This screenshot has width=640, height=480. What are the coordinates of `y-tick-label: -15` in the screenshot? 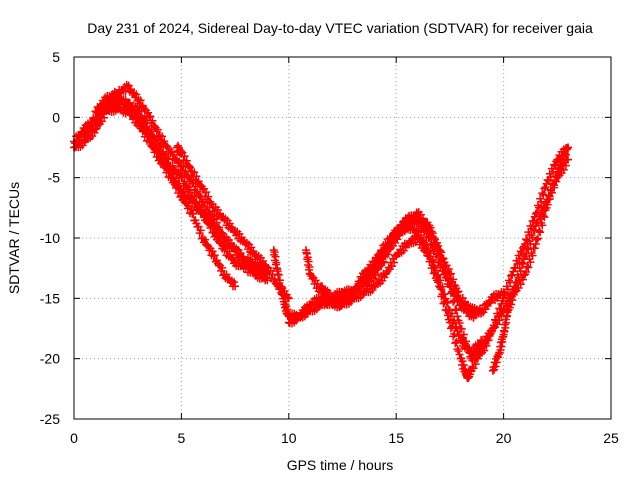 It's located at (50, 298).